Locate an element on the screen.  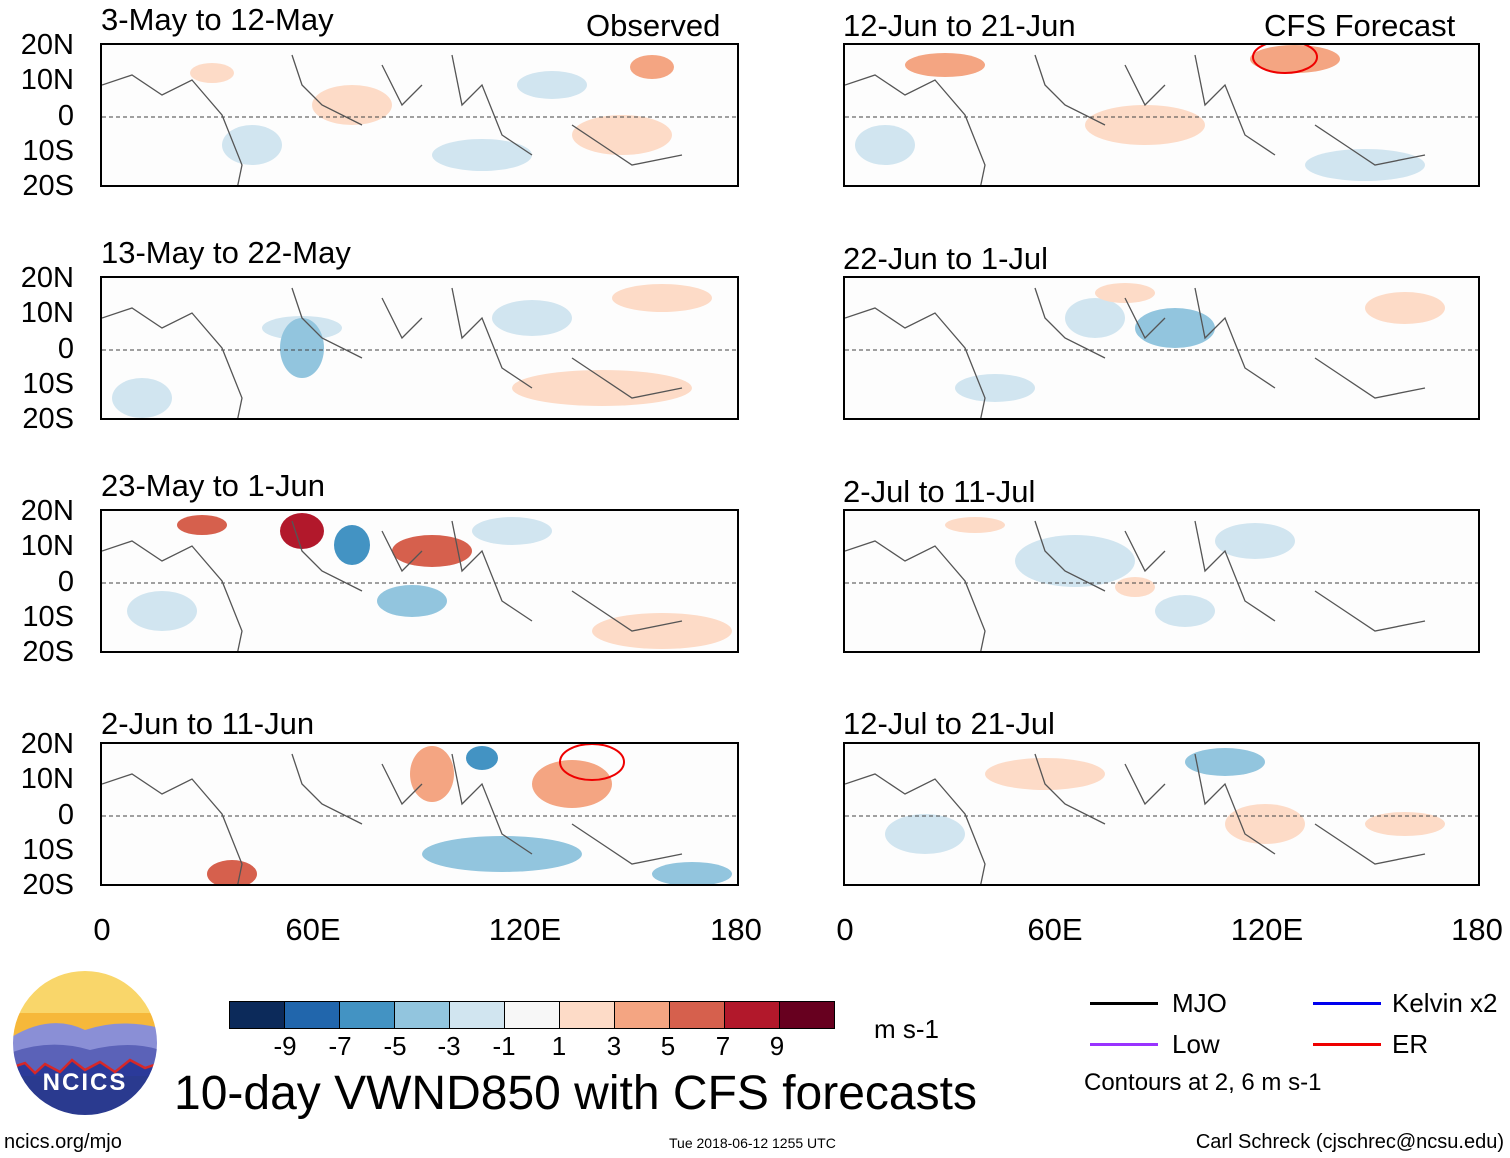
panel-title-right-2: 22-Jun to 1-Jul is located at coordinates (946, 258).